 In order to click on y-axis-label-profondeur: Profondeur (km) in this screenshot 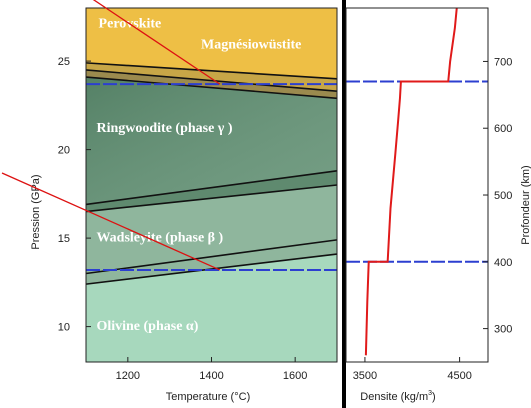, I will do `click(525, 204)`.